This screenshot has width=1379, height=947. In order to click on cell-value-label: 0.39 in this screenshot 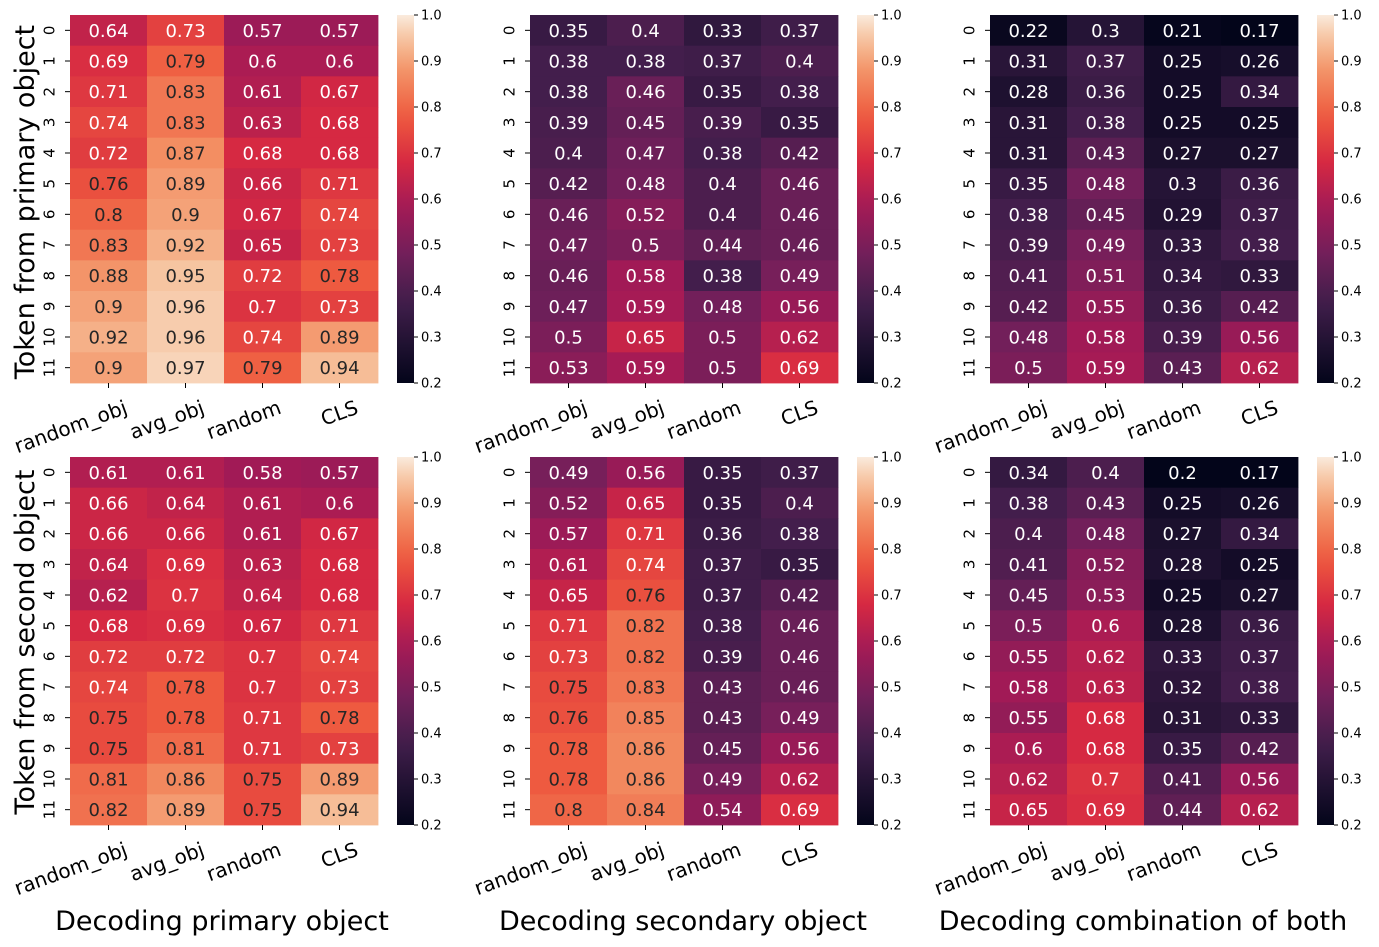, I will do `click(722, 123)`.